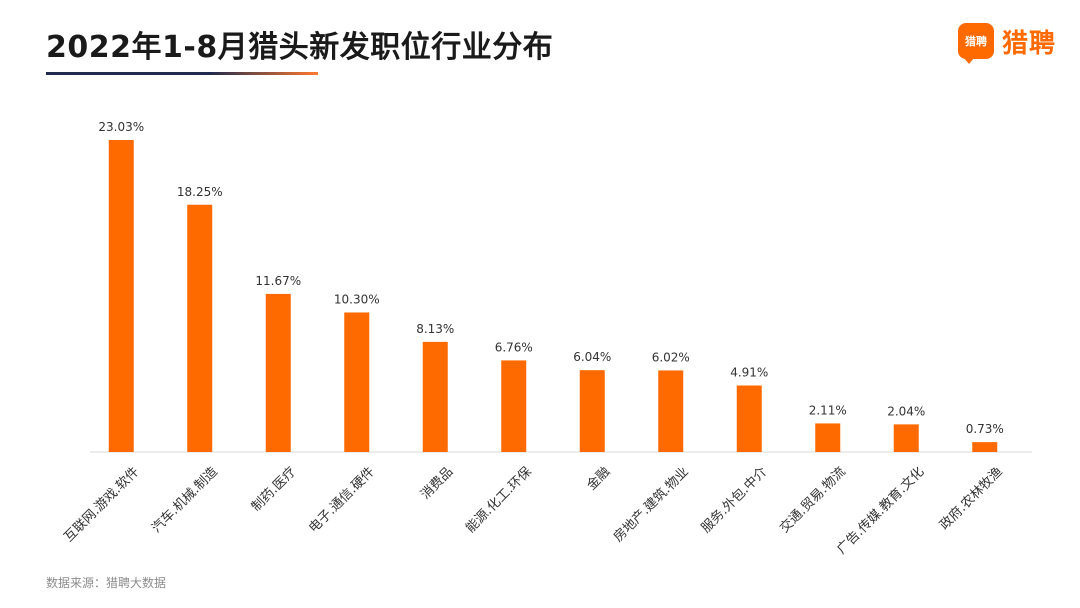 The height and width of the screenshot is (608, 1080). I want to click on category-label-9: 服务.外包.中介, so click(734, 500).